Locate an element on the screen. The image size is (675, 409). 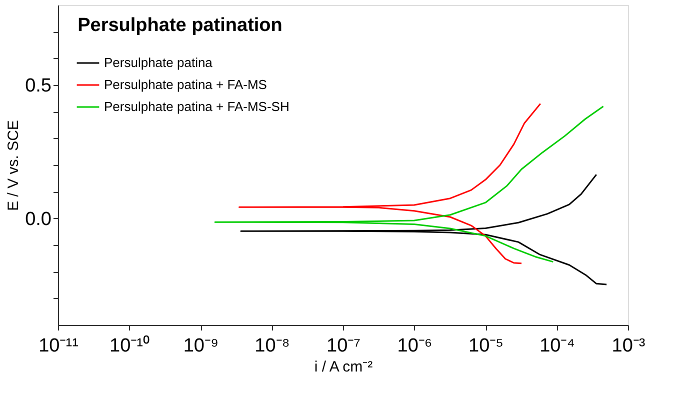
legend-label: Persulphate patina + FA-MS is located at coordinates (186, 84).